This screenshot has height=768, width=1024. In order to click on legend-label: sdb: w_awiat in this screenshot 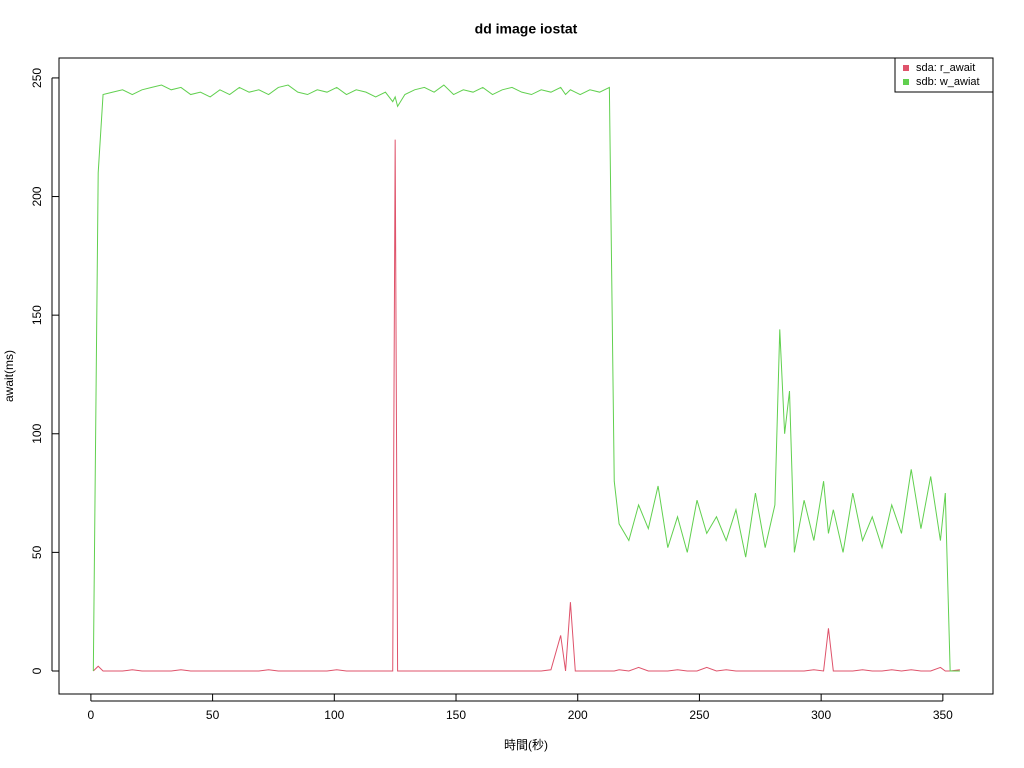, I will do `click(948, 82)`.